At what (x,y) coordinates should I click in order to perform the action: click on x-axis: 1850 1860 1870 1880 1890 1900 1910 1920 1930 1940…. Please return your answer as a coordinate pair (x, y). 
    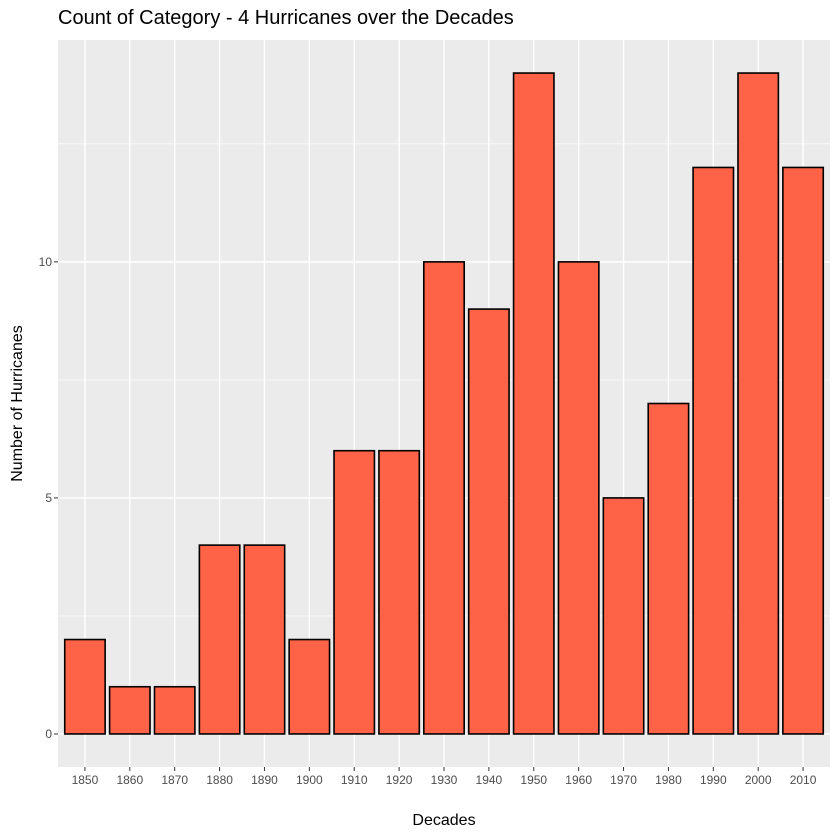
    Looking at the image, I should click on (444, 777).